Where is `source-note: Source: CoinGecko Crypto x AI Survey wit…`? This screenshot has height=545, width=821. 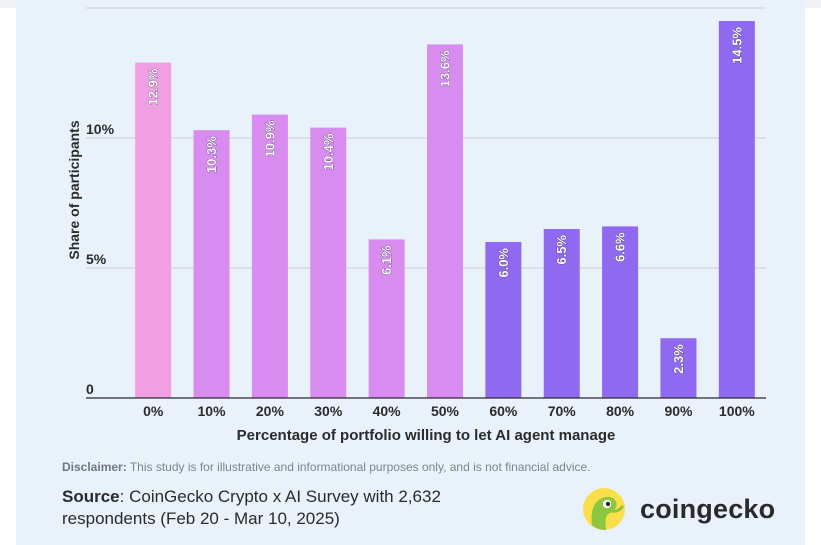 source-note: Source: CoinGecko Crypto x AI Survey wit… is located at coordinates (297, 508).